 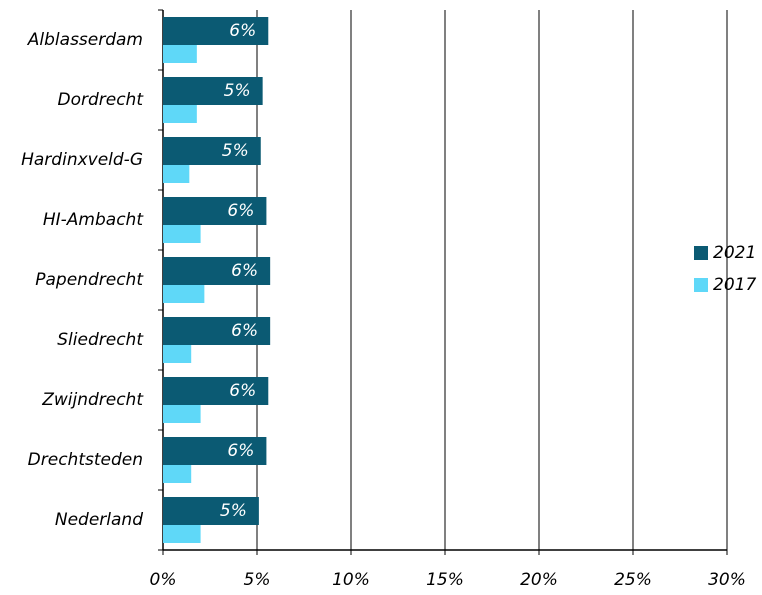 I want to click on x-tick-label: 25%, so click(x=633, y=580).